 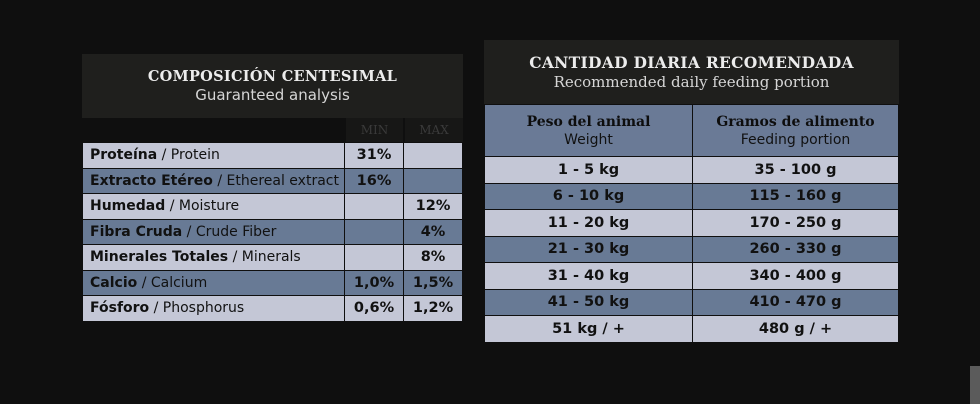 I want to click on analysis-row: Calcio / Calcium 1,0% 1,5%, so click(x=272, y=282).